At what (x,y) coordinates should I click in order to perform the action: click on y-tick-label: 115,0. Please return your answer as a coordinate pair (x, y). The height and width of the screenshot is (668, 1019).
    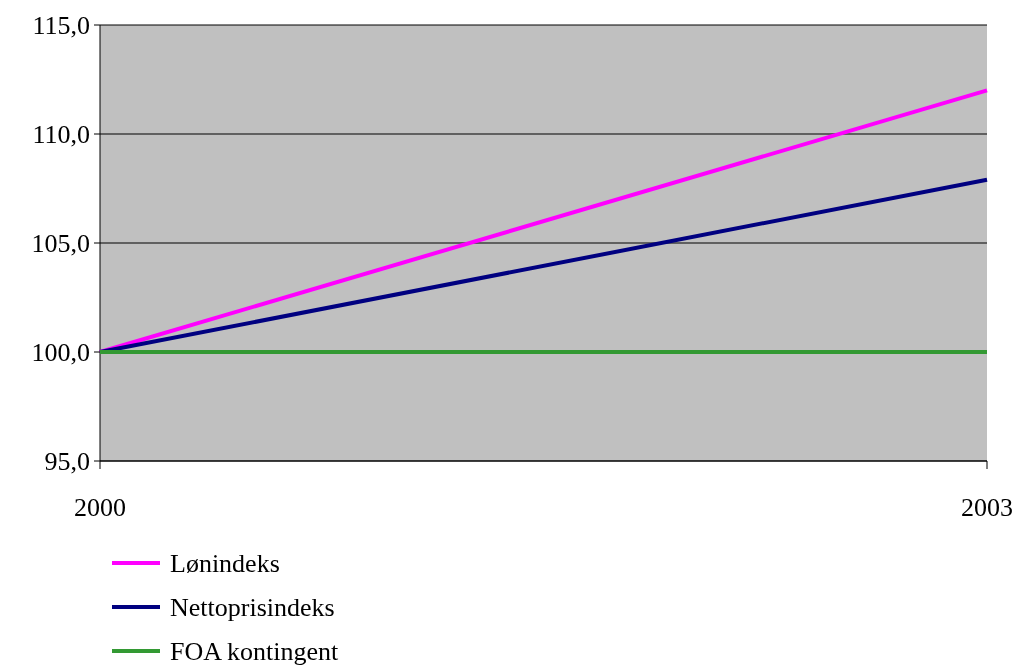
    Looking at the image, I should click on (61, 26).